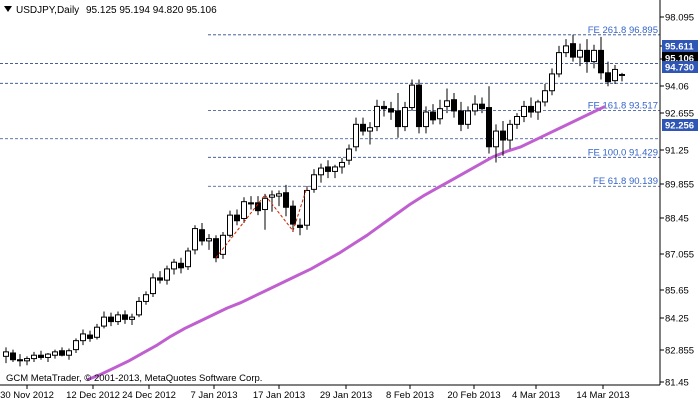 The image size is (700, 407). I want to click on ohlc-values: 95.125 95.194 94.820 95.106, so click(151, 10).